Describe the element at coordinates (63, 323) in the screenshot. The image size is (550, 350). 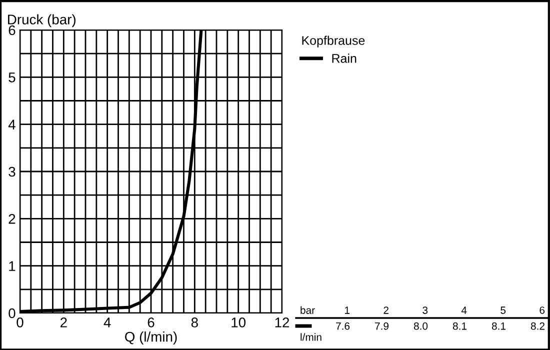
I see `x-tick-label: 2` at that location.